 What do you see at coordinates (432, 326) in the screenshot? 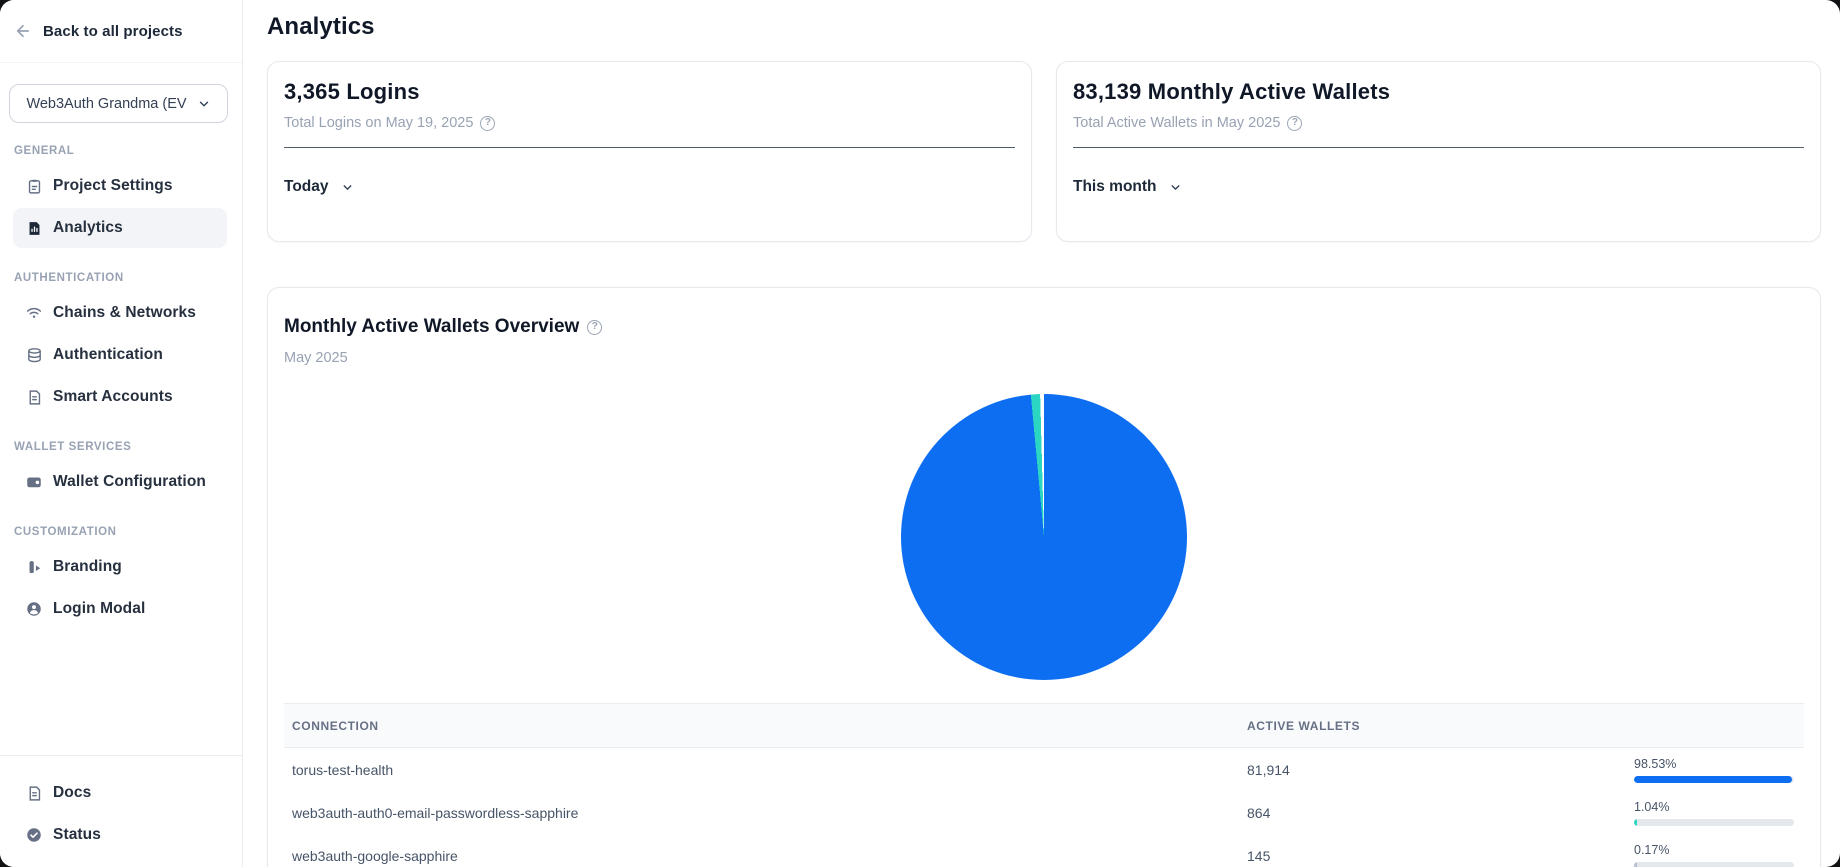
I see `overview-title: Monthly Active Wallets Overview` at bounding box center [432, 326].